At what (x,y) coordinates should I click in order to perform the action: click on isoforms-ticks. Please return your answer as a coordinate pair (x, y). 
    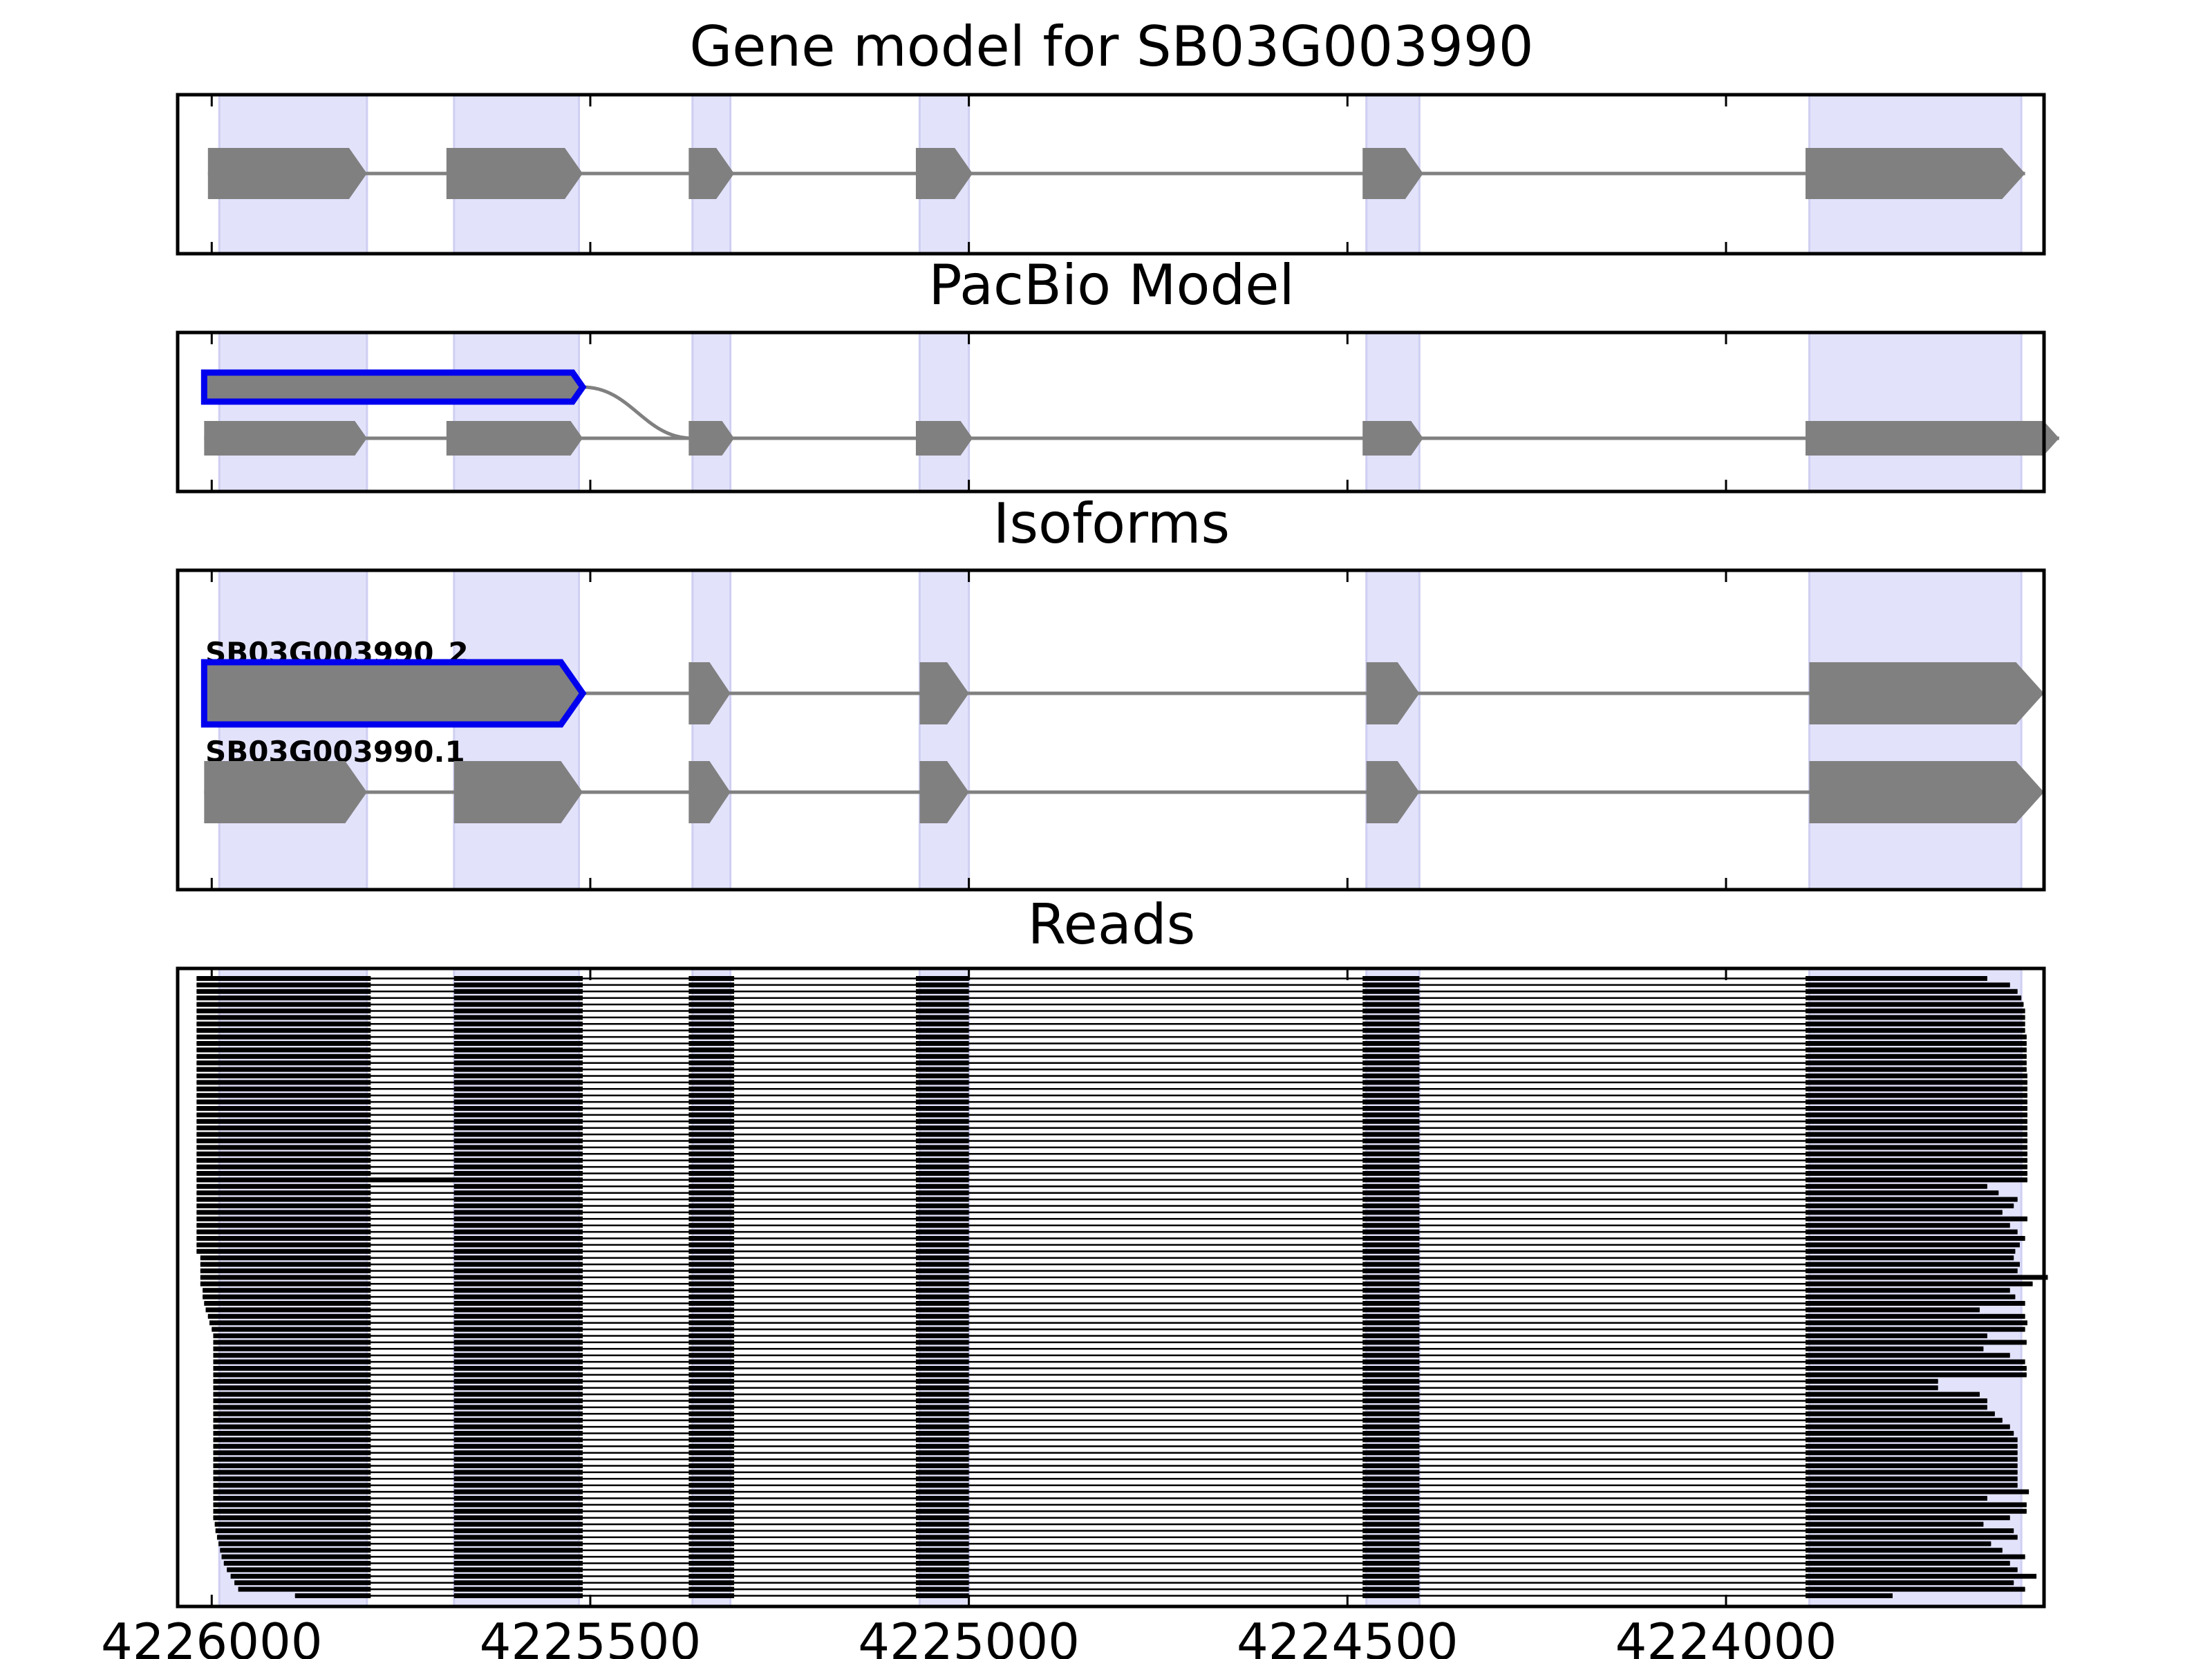
    Looking at the image, I should click on (969, 730).